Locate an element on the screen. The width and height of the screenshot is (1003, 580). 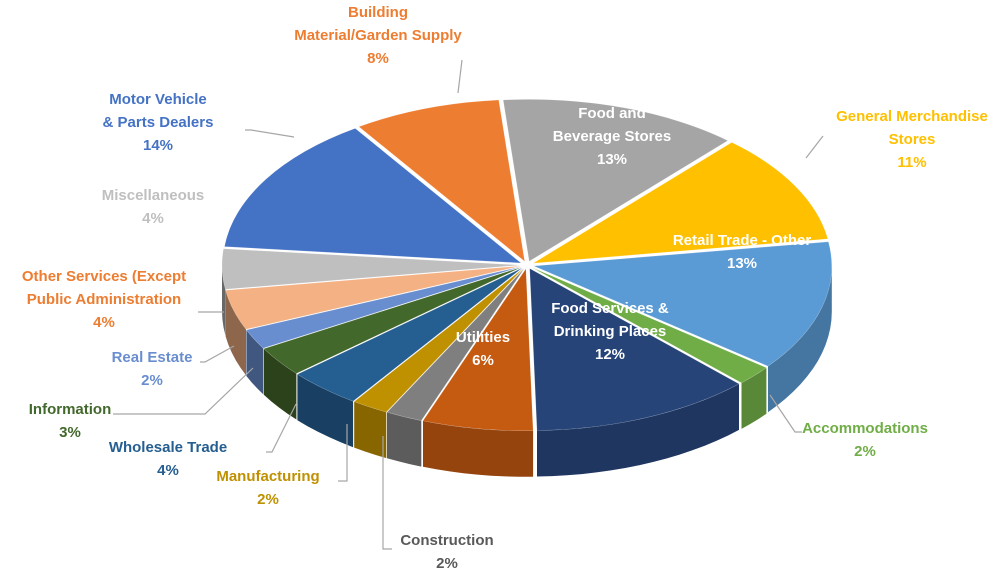
slice-building-material-garden-supply is located at coordinates (442, 181).